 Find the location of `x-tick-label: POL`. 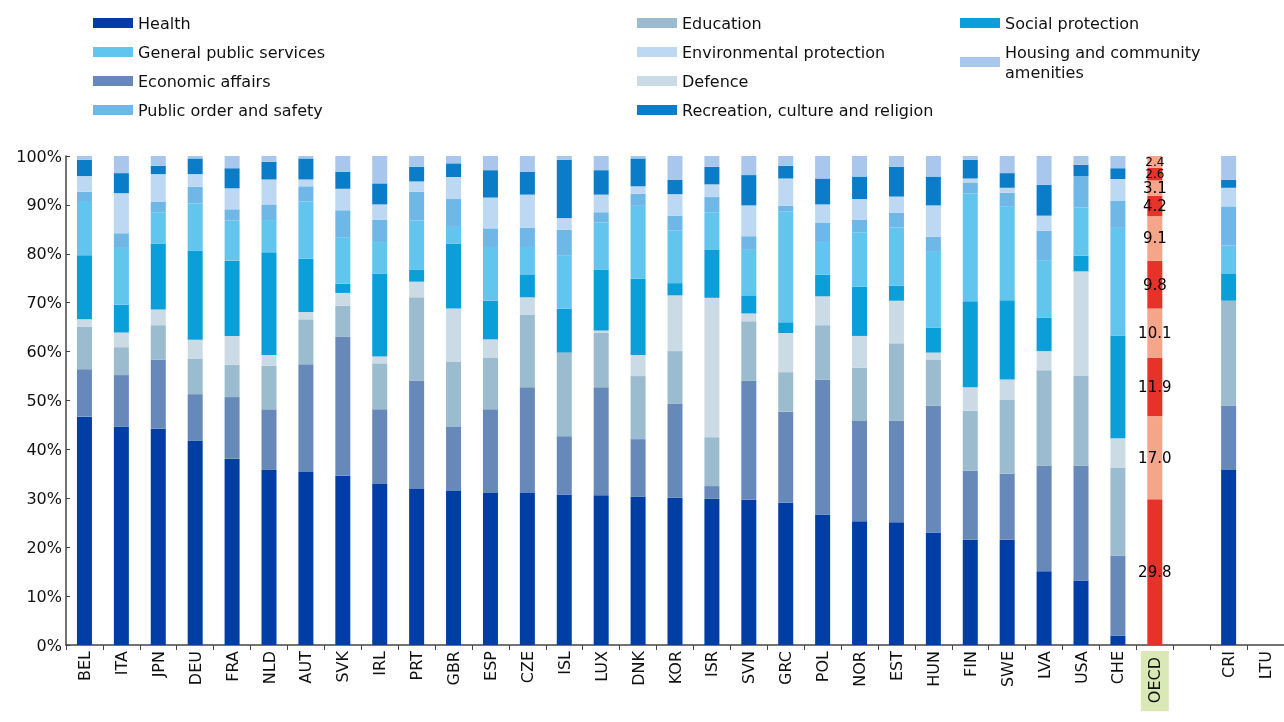

x-tick-label: POL is located at coordinates (823, 666).